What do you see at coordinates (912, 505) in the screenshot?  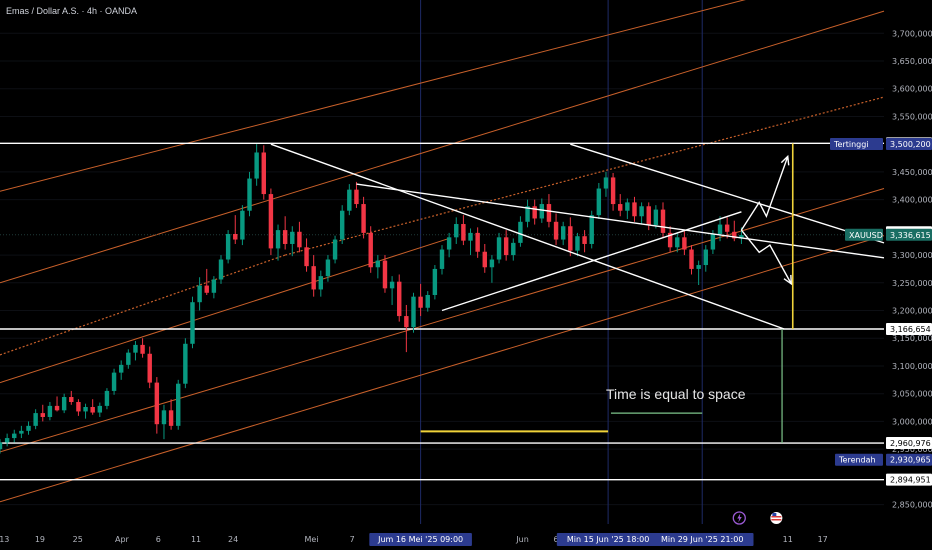 I see `y-tick-label: 2,850,000` at bounding box center [912, 505].